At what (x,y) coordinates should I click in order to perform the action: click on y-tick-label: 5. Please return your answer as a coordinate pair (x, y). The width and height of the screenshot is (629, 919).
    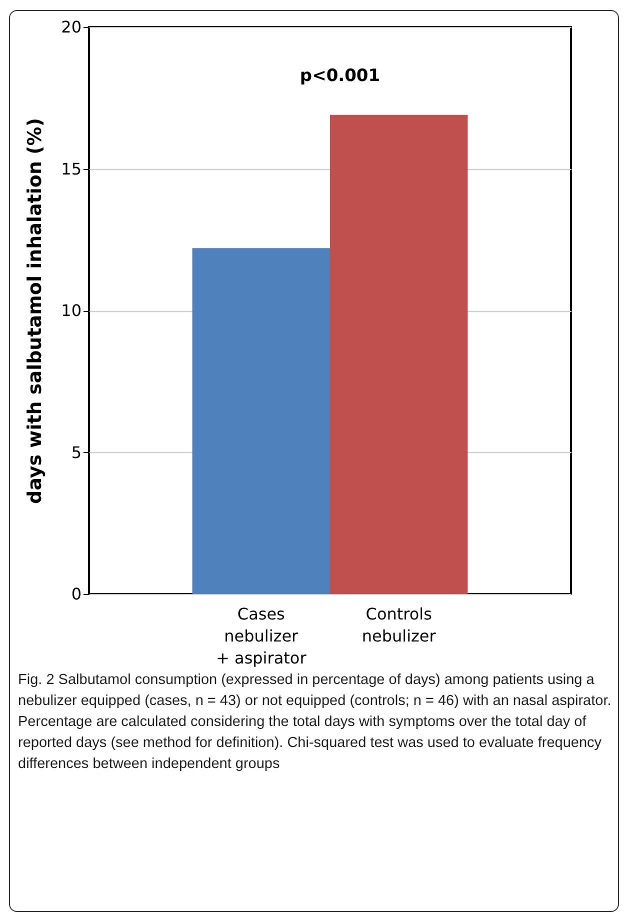
    Looking at the image, I should click on (76, 452).